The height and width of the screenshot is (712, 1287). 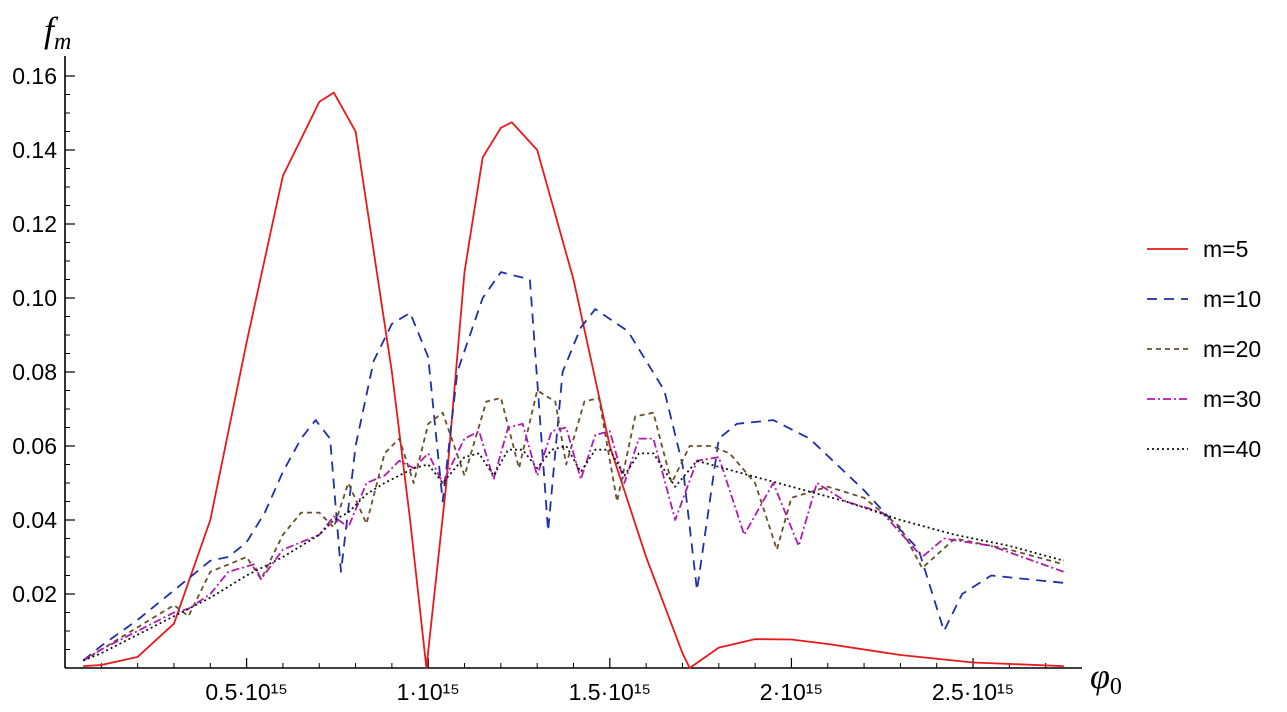 I want to click on legend: m=5 m=10 m=20 m=30 m=40, so click(x=1204, y=349).